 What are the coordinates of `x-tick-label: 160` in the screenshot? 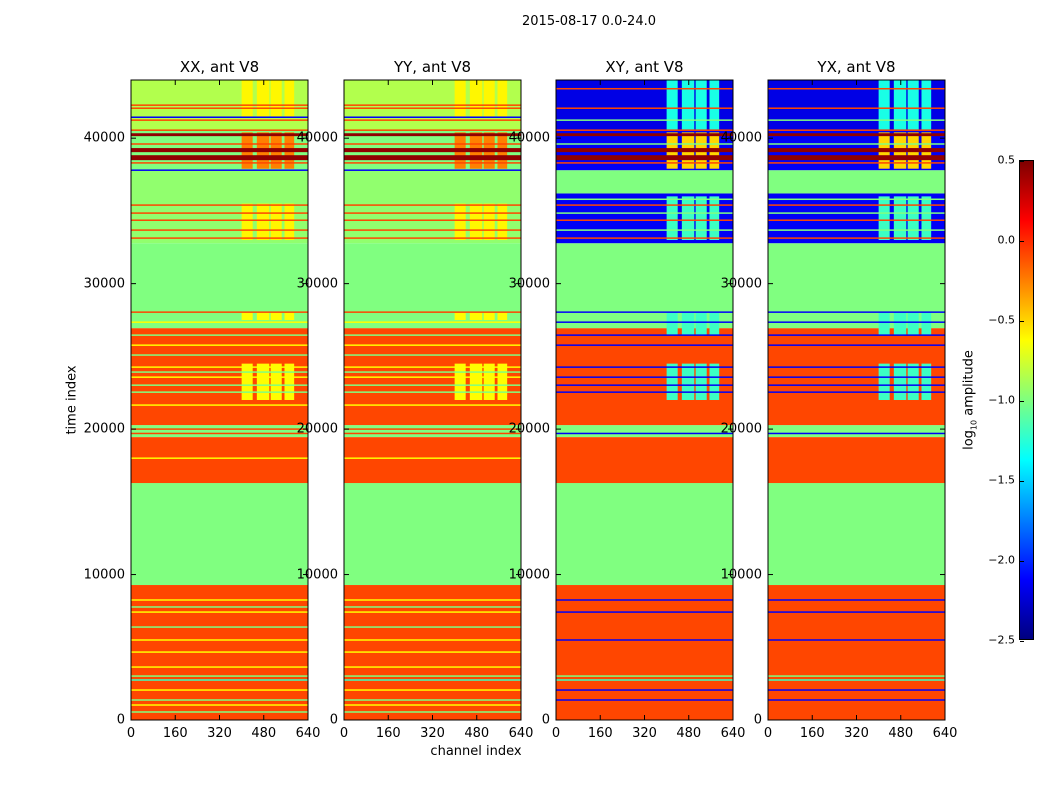 It's located at (388, 733).